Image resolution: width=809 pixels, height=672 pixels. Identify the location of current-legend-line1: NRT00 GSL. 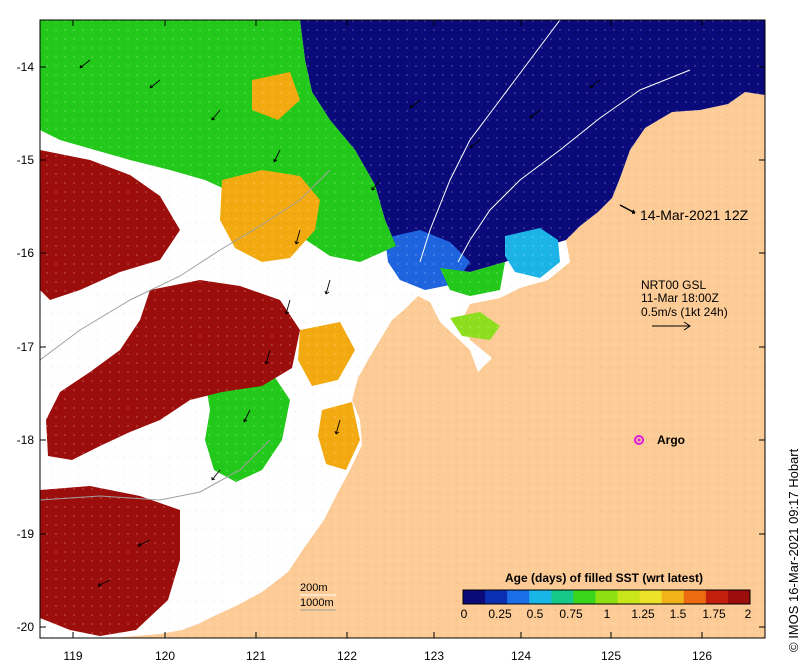
(673, 285).